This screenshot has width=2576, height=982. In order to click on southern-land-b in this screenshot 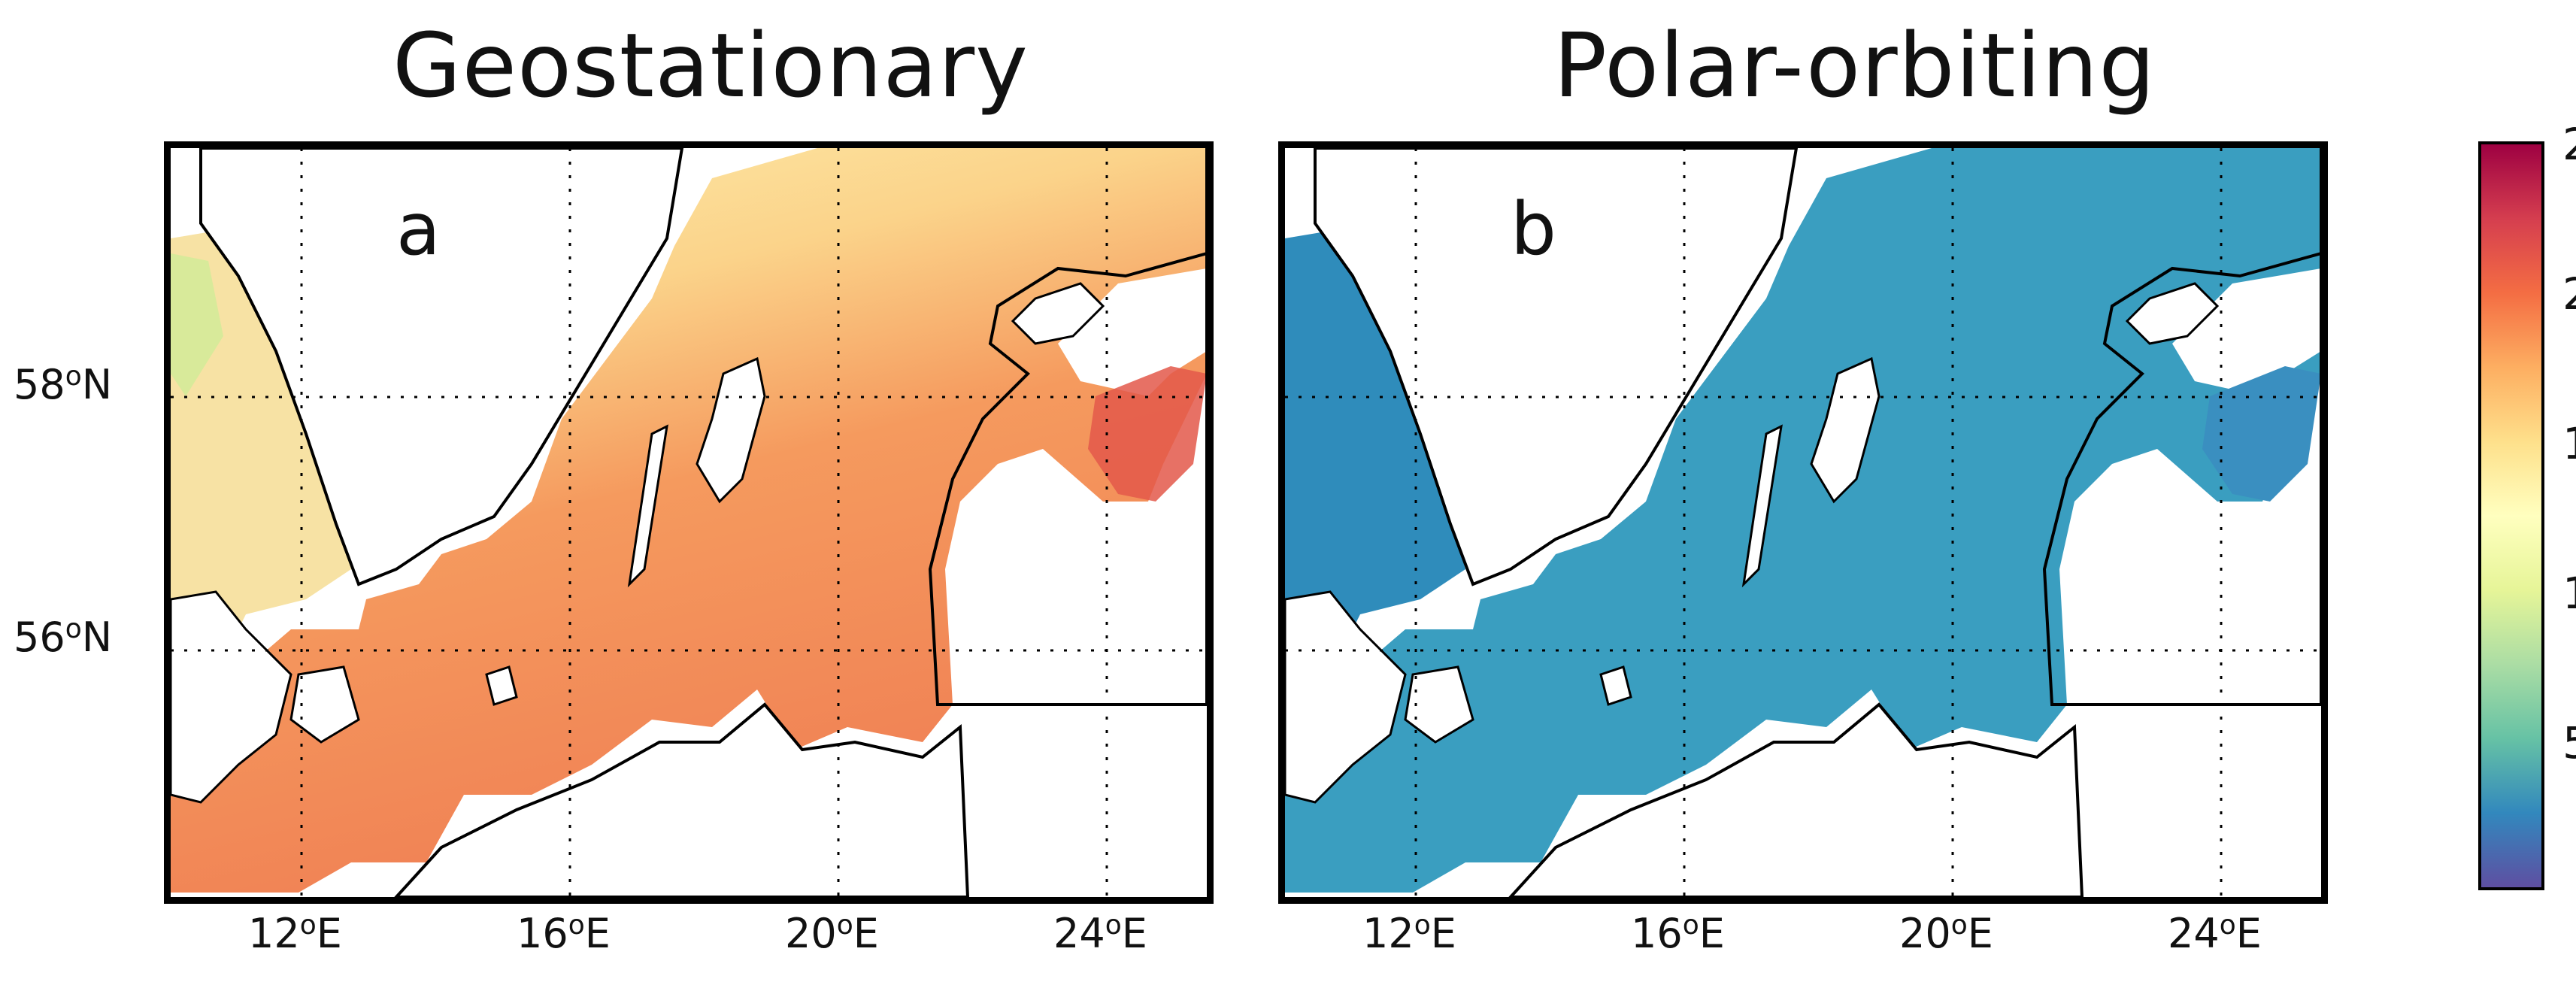, I will do `click(1796, 799)`.